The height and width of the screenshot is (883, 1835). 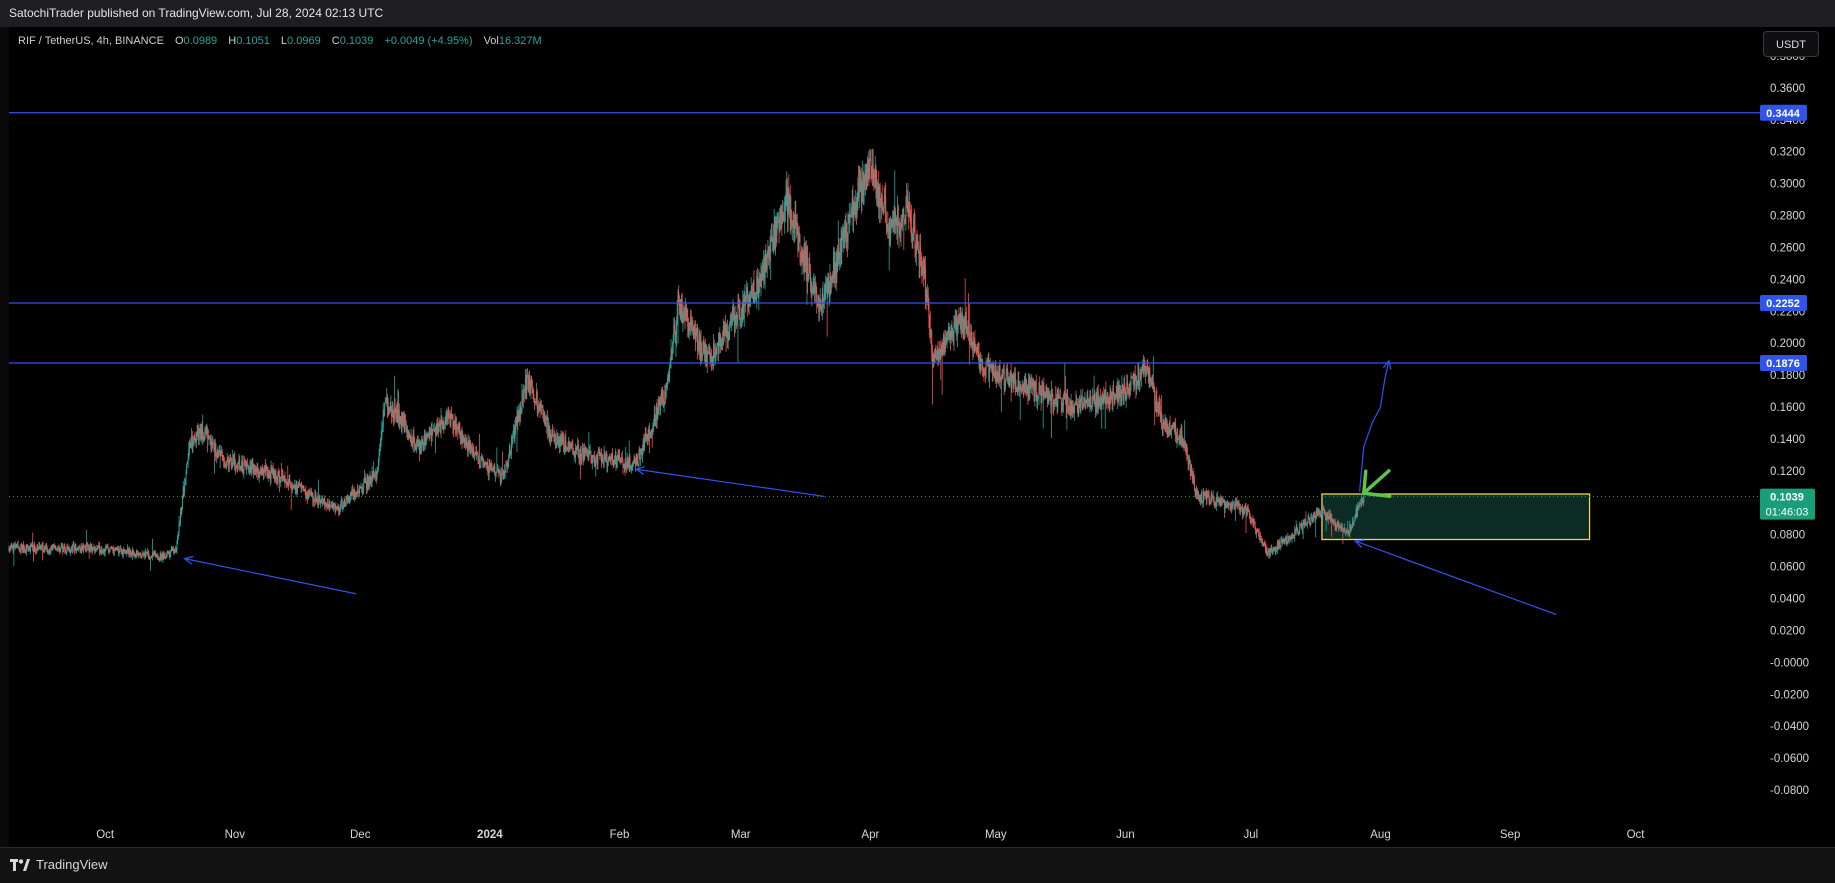 What do you see at coordinates (1787, 513) in the screenshot?
I see `bar-countdown-label: 01:46:03` at bounding box center [1787, 513].